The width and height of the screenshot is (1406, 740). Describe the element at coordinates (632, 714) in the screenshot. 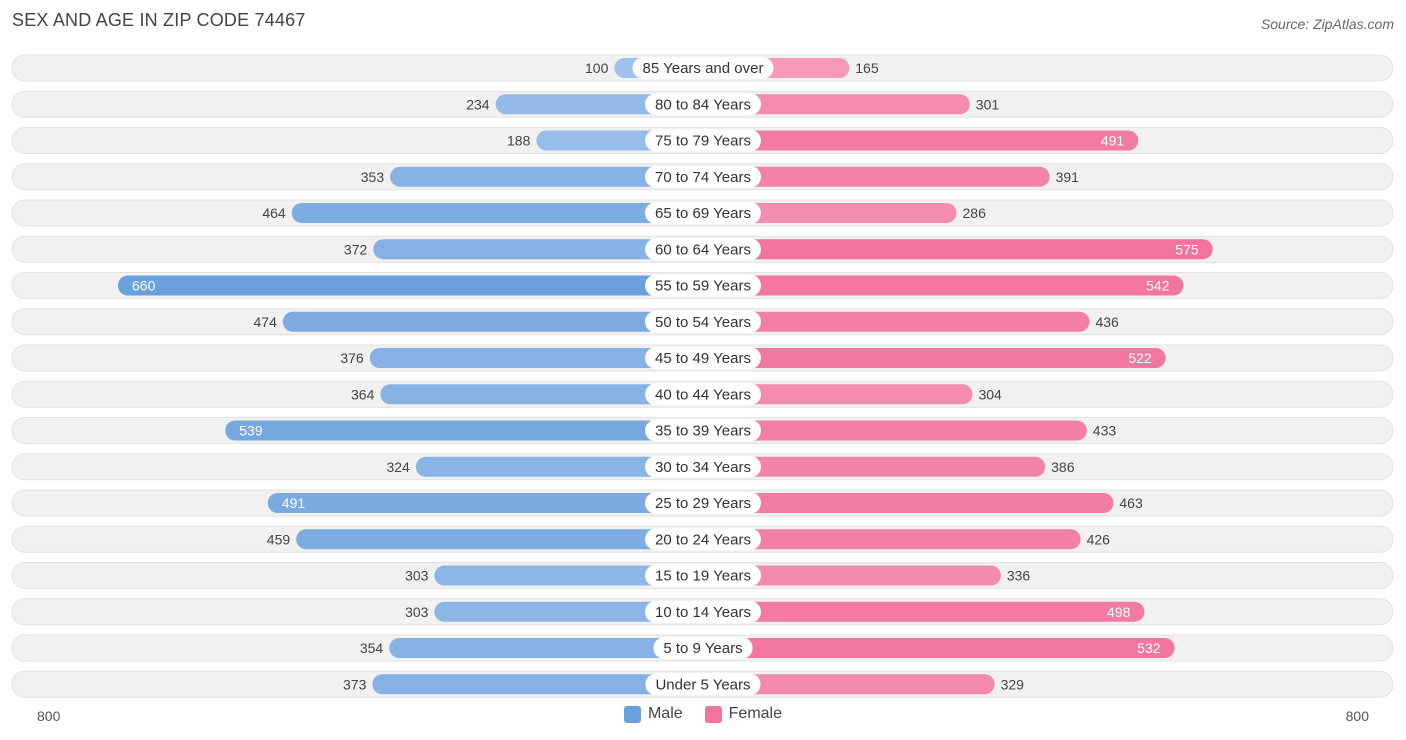

I see `legend-swatch-male` at that location.